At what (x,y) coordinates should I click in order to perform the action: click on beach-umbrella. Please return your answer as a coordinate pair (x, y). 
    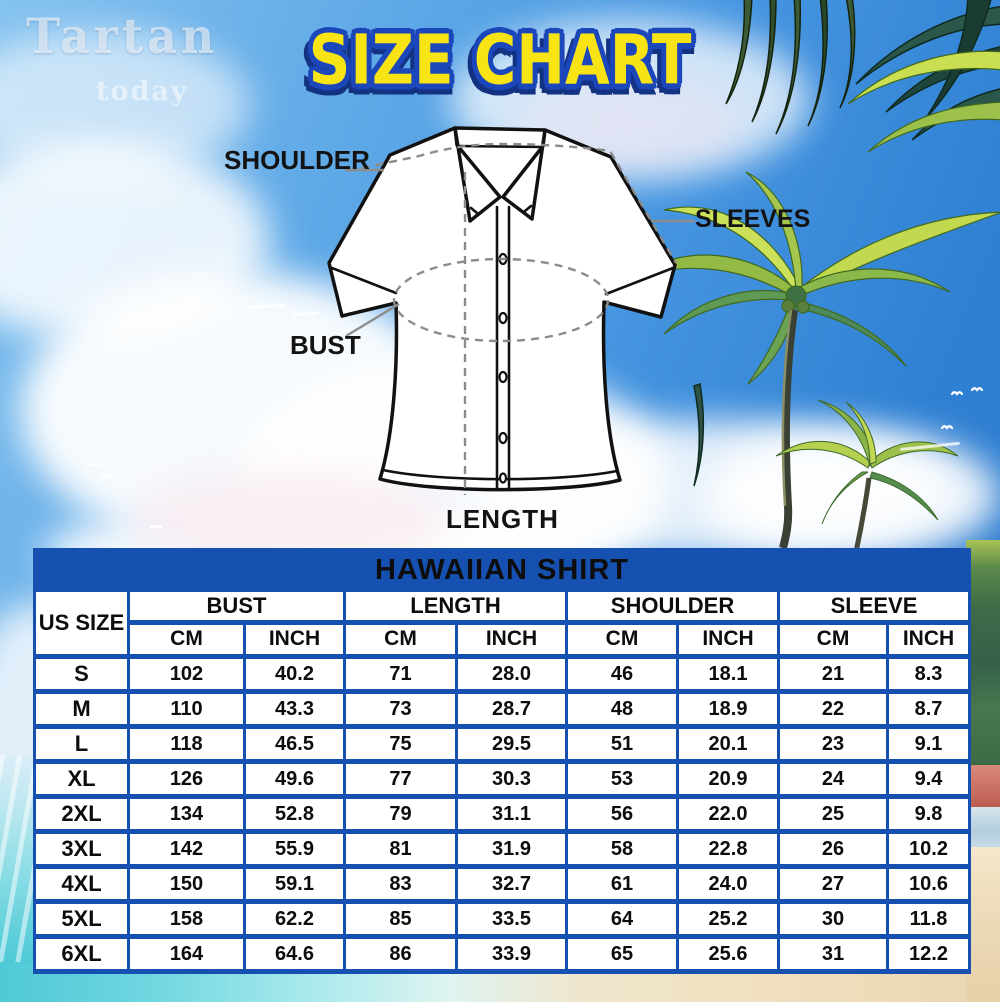
    Looking at the image, I should click on (983, 786).